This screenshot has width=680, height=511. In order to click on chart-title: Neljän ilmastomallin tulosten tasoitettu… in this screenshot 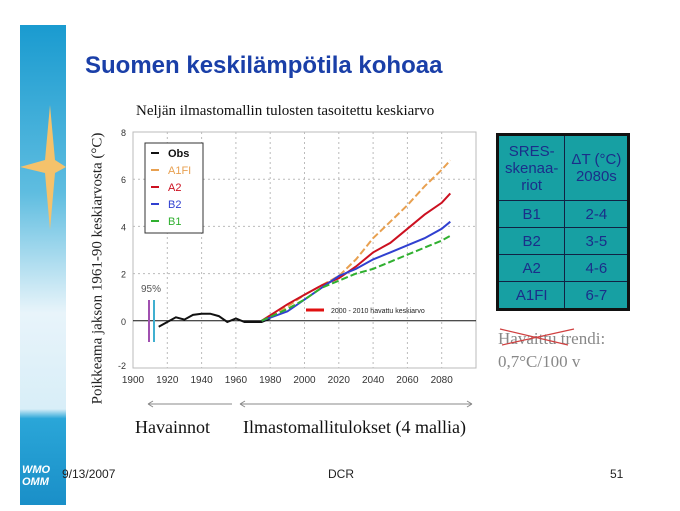, I will do `click(285, 111)`.